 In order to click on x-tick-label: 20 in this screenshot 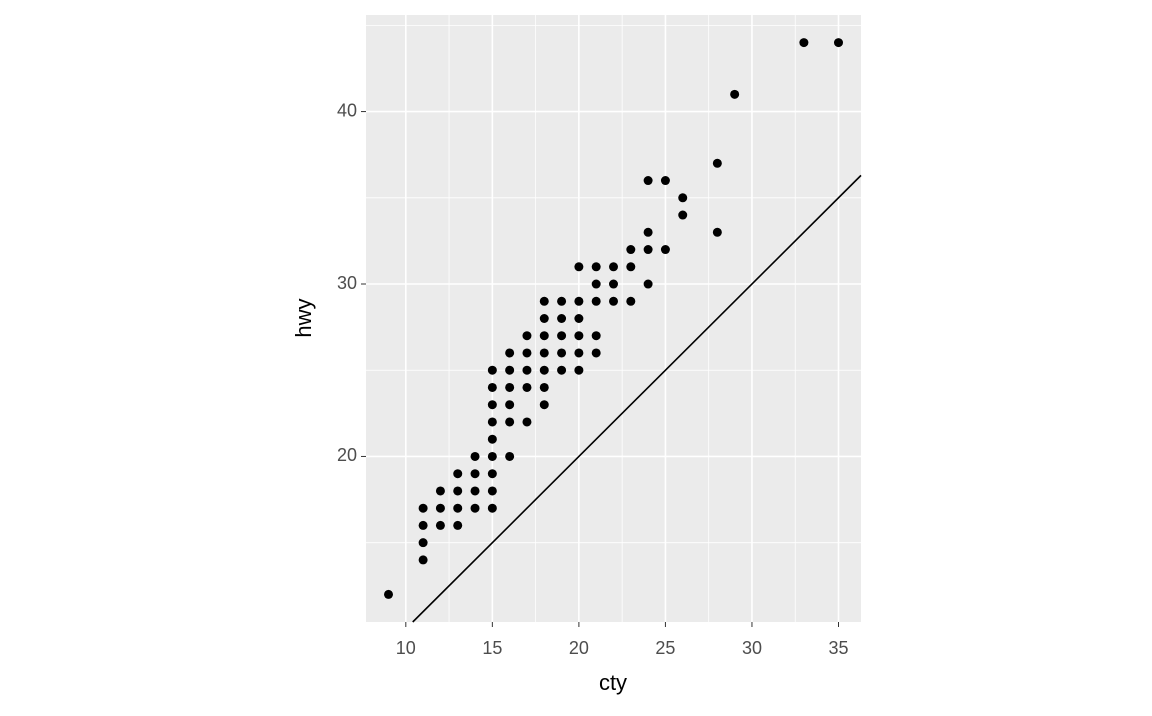, I will do `click(579, 648)`.